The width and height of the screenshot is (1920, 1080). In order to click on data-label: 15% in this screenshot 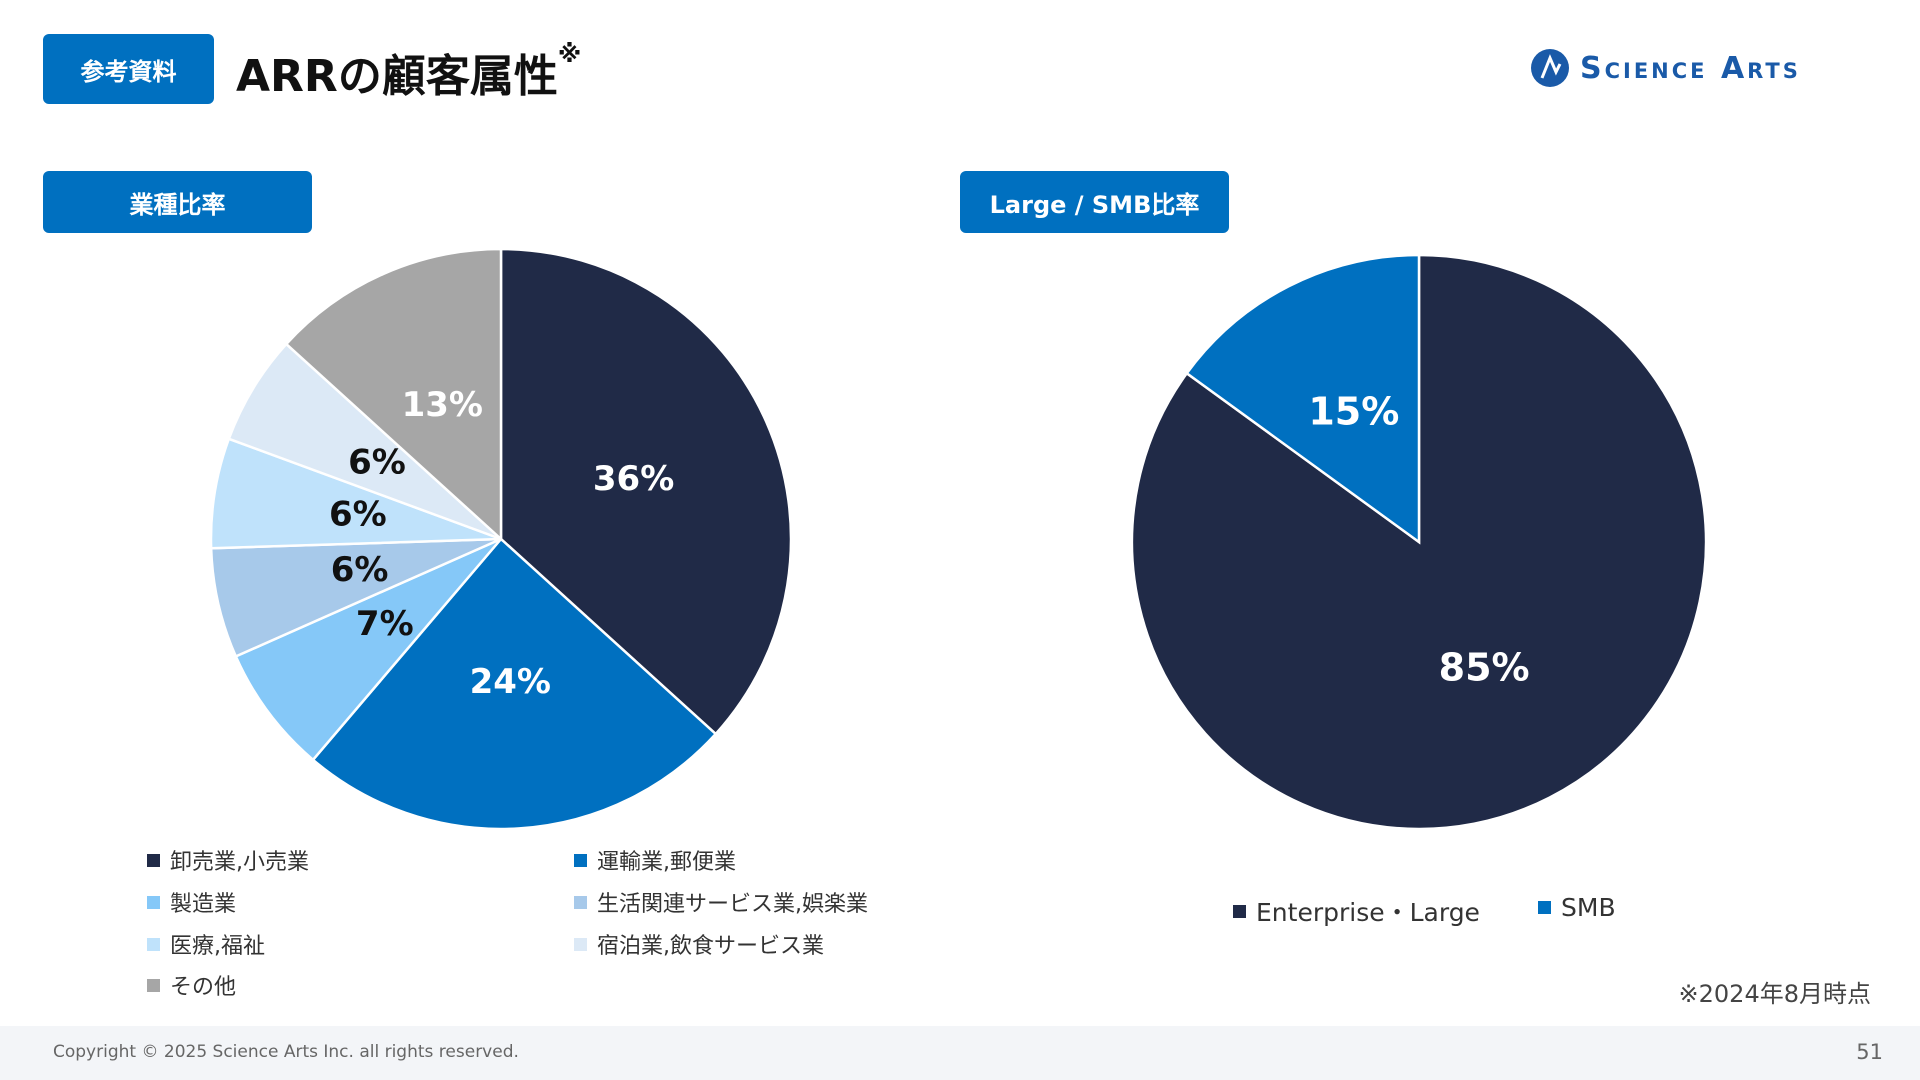, I will do `click(1353, 412)`.